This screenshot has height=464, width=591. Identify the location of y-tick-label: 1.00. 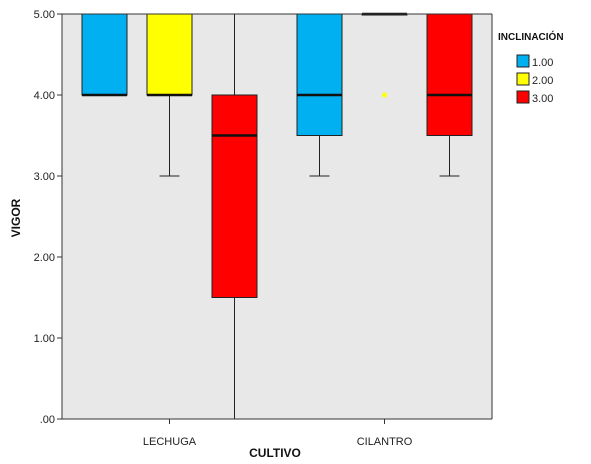
(44, 339).